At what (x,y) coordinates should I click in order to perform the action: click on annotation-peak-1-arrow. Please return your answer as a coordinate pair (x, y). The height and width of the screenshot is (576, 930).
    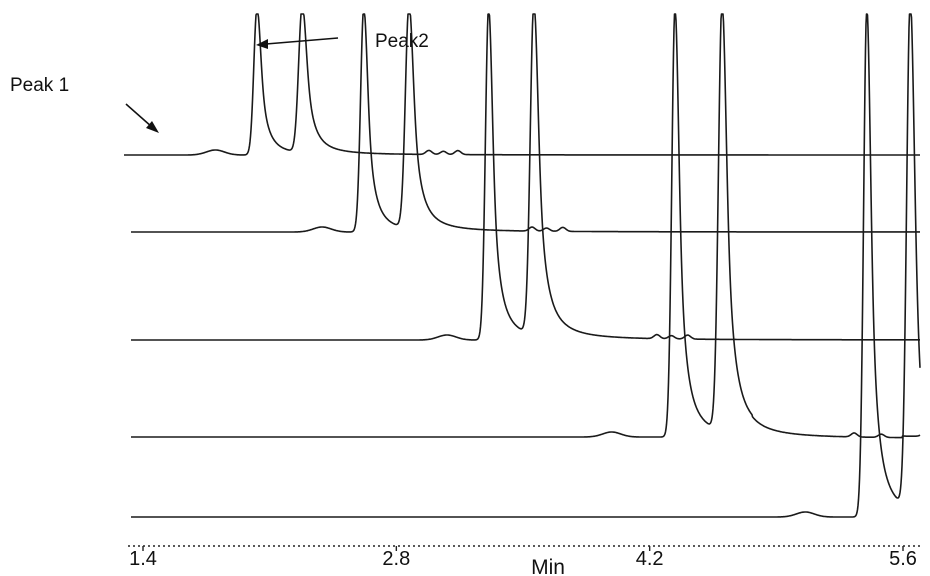
    Looking at the image, I should click on (142, 118).